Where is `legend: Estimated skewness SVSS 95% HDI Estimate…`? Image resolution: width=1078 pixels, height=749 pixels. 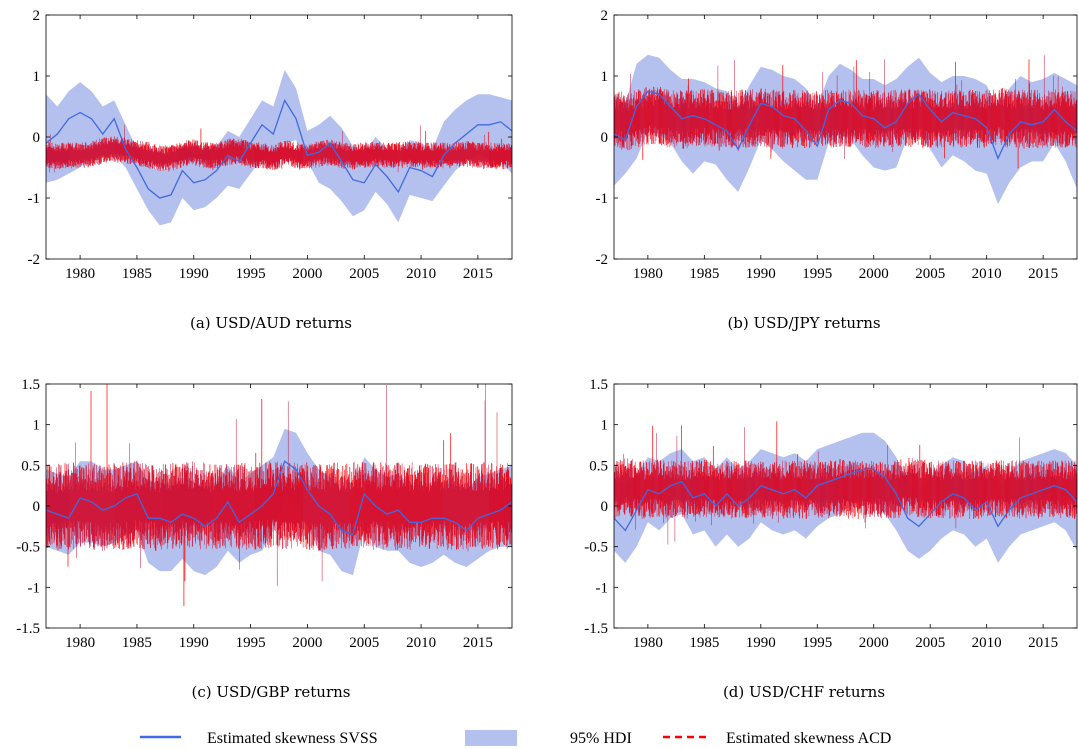 legend: Estimated skewness SVSS 95% HDI Estimate… is located at coordinates (515, 738).